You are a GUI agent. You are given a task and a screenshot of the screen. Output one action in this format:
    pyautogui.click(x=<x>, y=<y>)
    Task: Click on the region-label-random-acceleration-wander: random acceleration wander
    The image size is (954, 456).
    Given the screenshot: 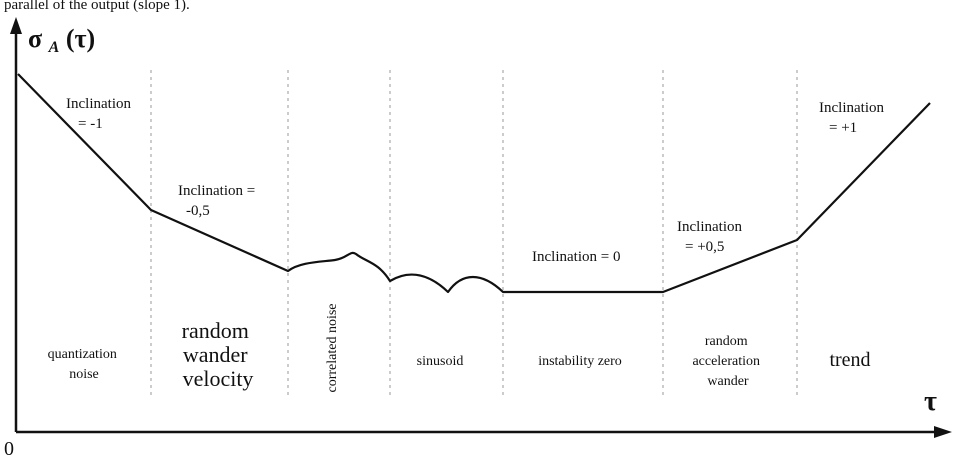 What is the action you would take?
    pyautogui.click(x=727, y=361)
    